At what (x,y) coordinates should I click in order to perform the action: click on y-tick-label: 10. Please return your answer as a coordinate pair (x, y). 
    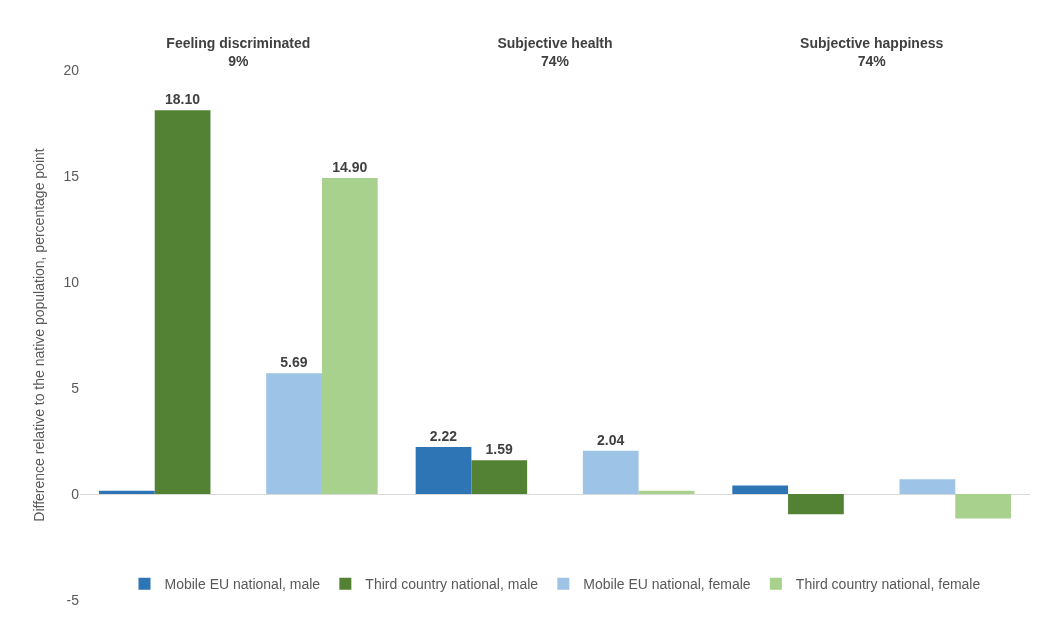
    Looking at the image, I should click on (71, 281).